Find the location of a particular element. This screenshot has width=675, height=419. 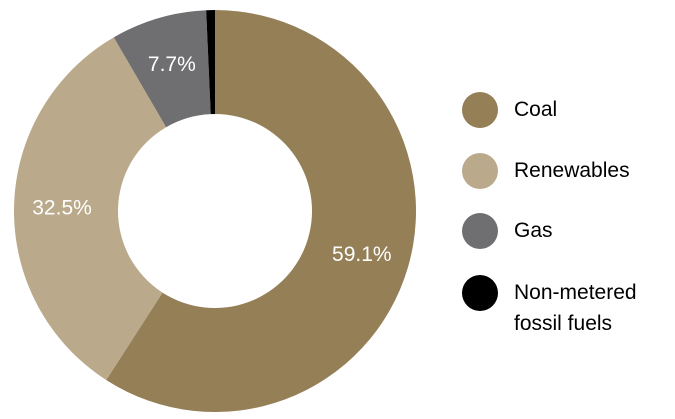

legend-label-non-metered-fossil-fuels: Non-metered fossil fuels is located at coordinates (575, 308).